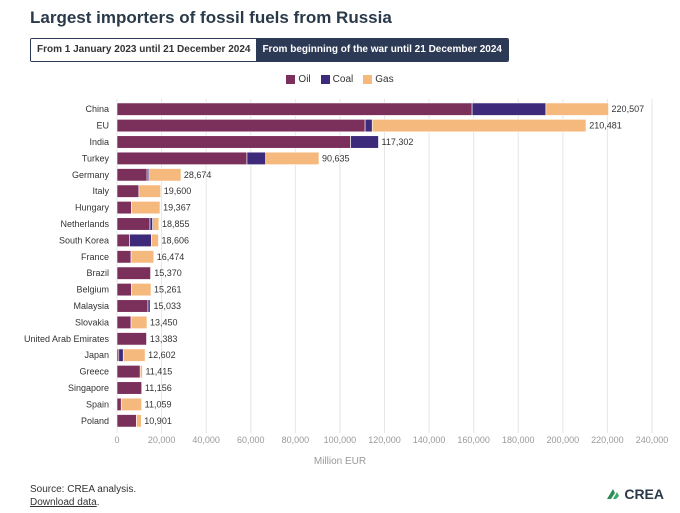 This screenshot has width=680, height=513. Describe the element at coordinates (296, 440) in the screenshot. I see `x-tick-label: 80,000` at that location.